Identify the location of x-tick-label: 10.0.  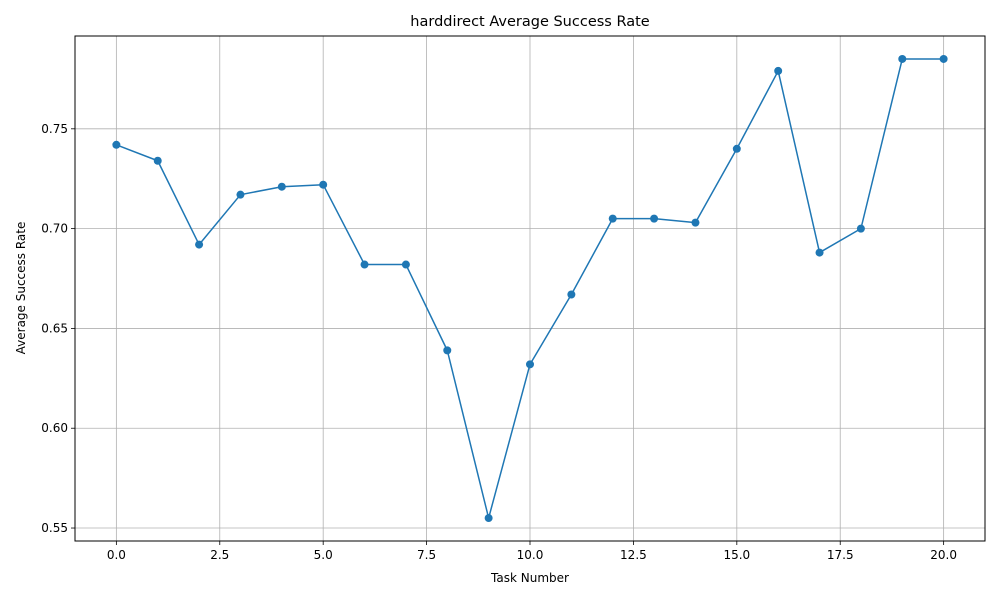
(530, 555).